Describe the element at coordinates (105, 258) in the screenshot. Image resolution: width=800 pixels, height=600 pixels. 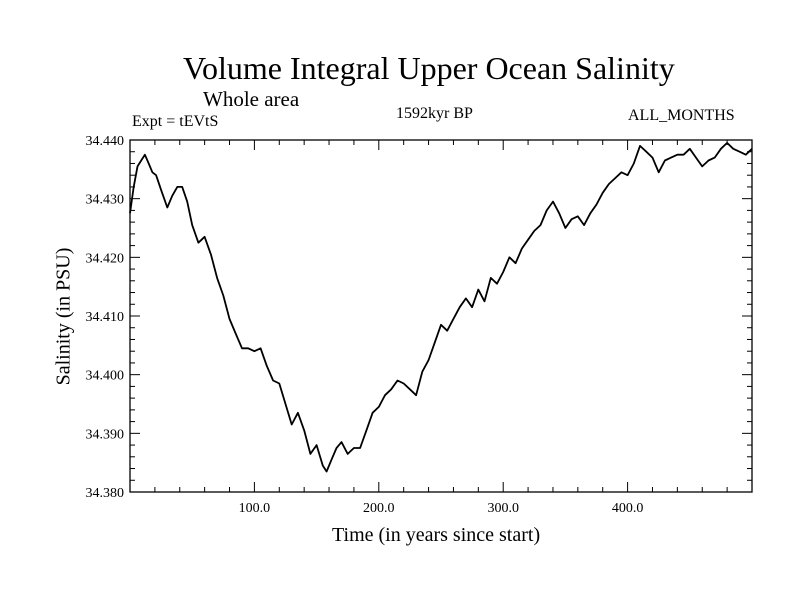
I see `y-tick-label: 34.420` at that location.